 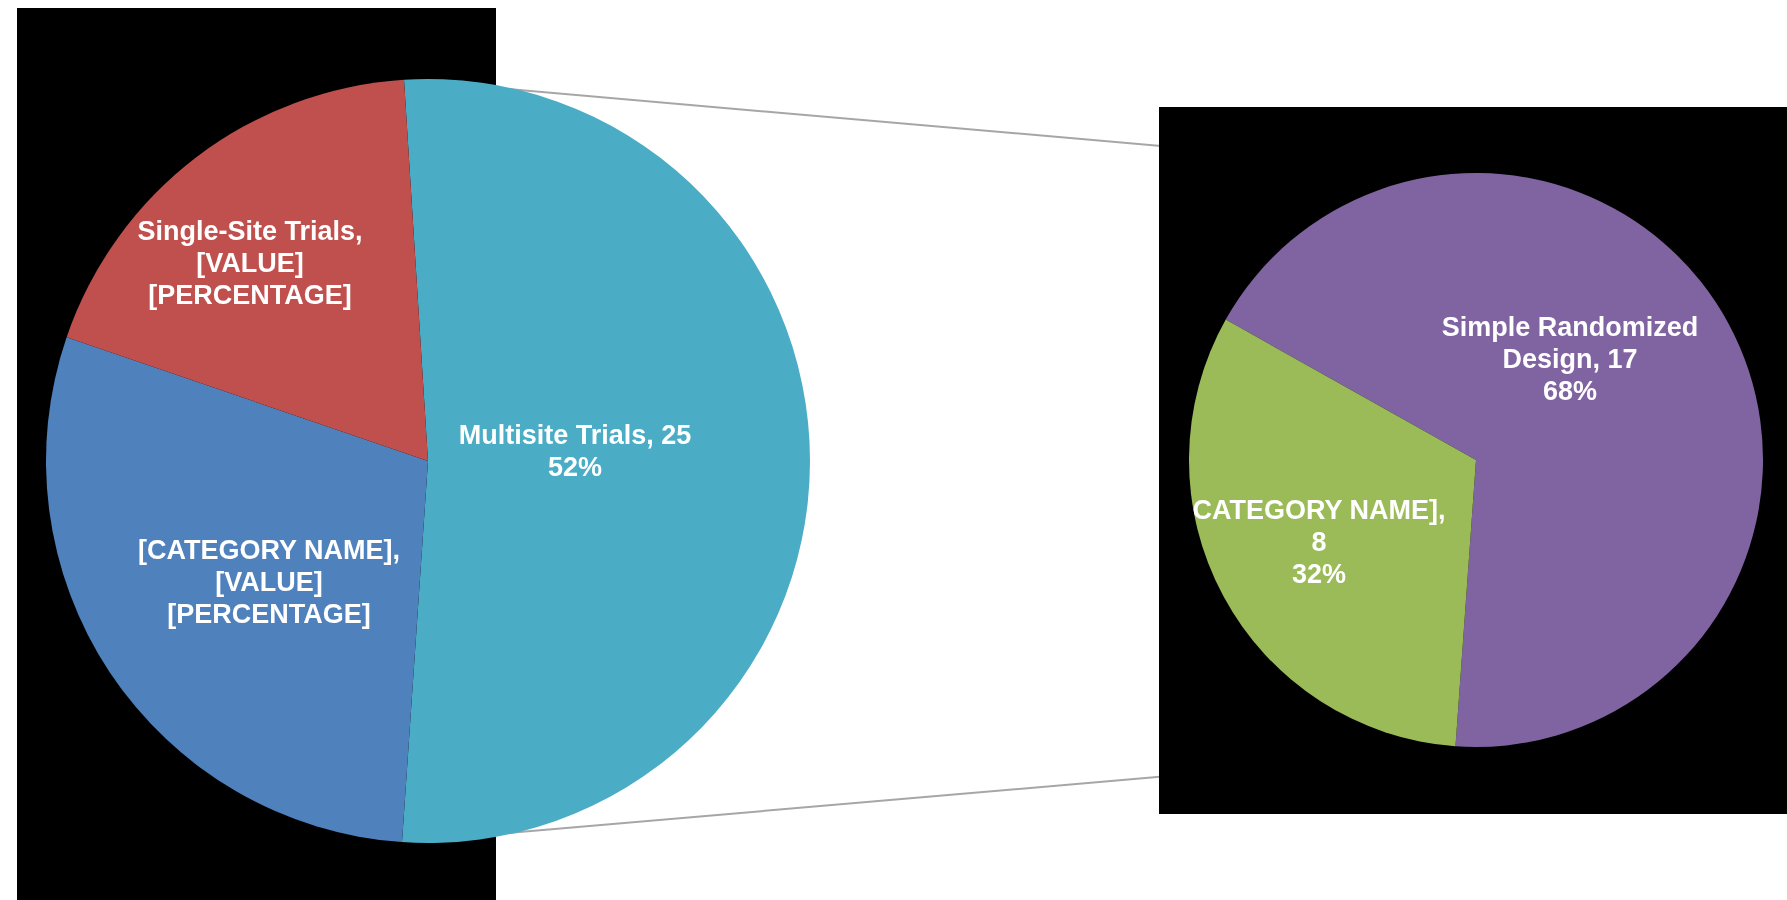 What do you see at coordinates (1319, 542) in the screenshot?
I see `slice-label: CATEGORY NAME], 8 32%` at bounding box center [1319, 542].